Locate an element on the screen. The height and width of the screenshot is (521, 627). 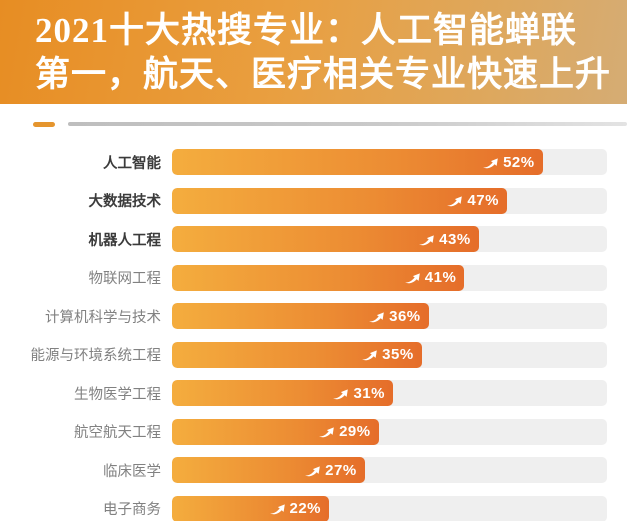
value-label: 36% is located at coordinates (405, 316).